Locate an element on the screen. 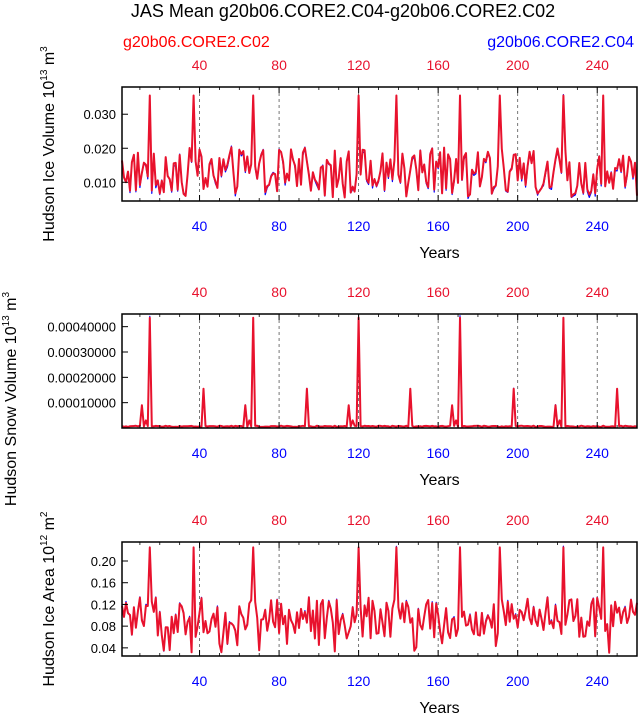 The image size is (639, 714). y-axis-label: Hudson Ice Area 1012 m2 is located at coordinates (48, 598).